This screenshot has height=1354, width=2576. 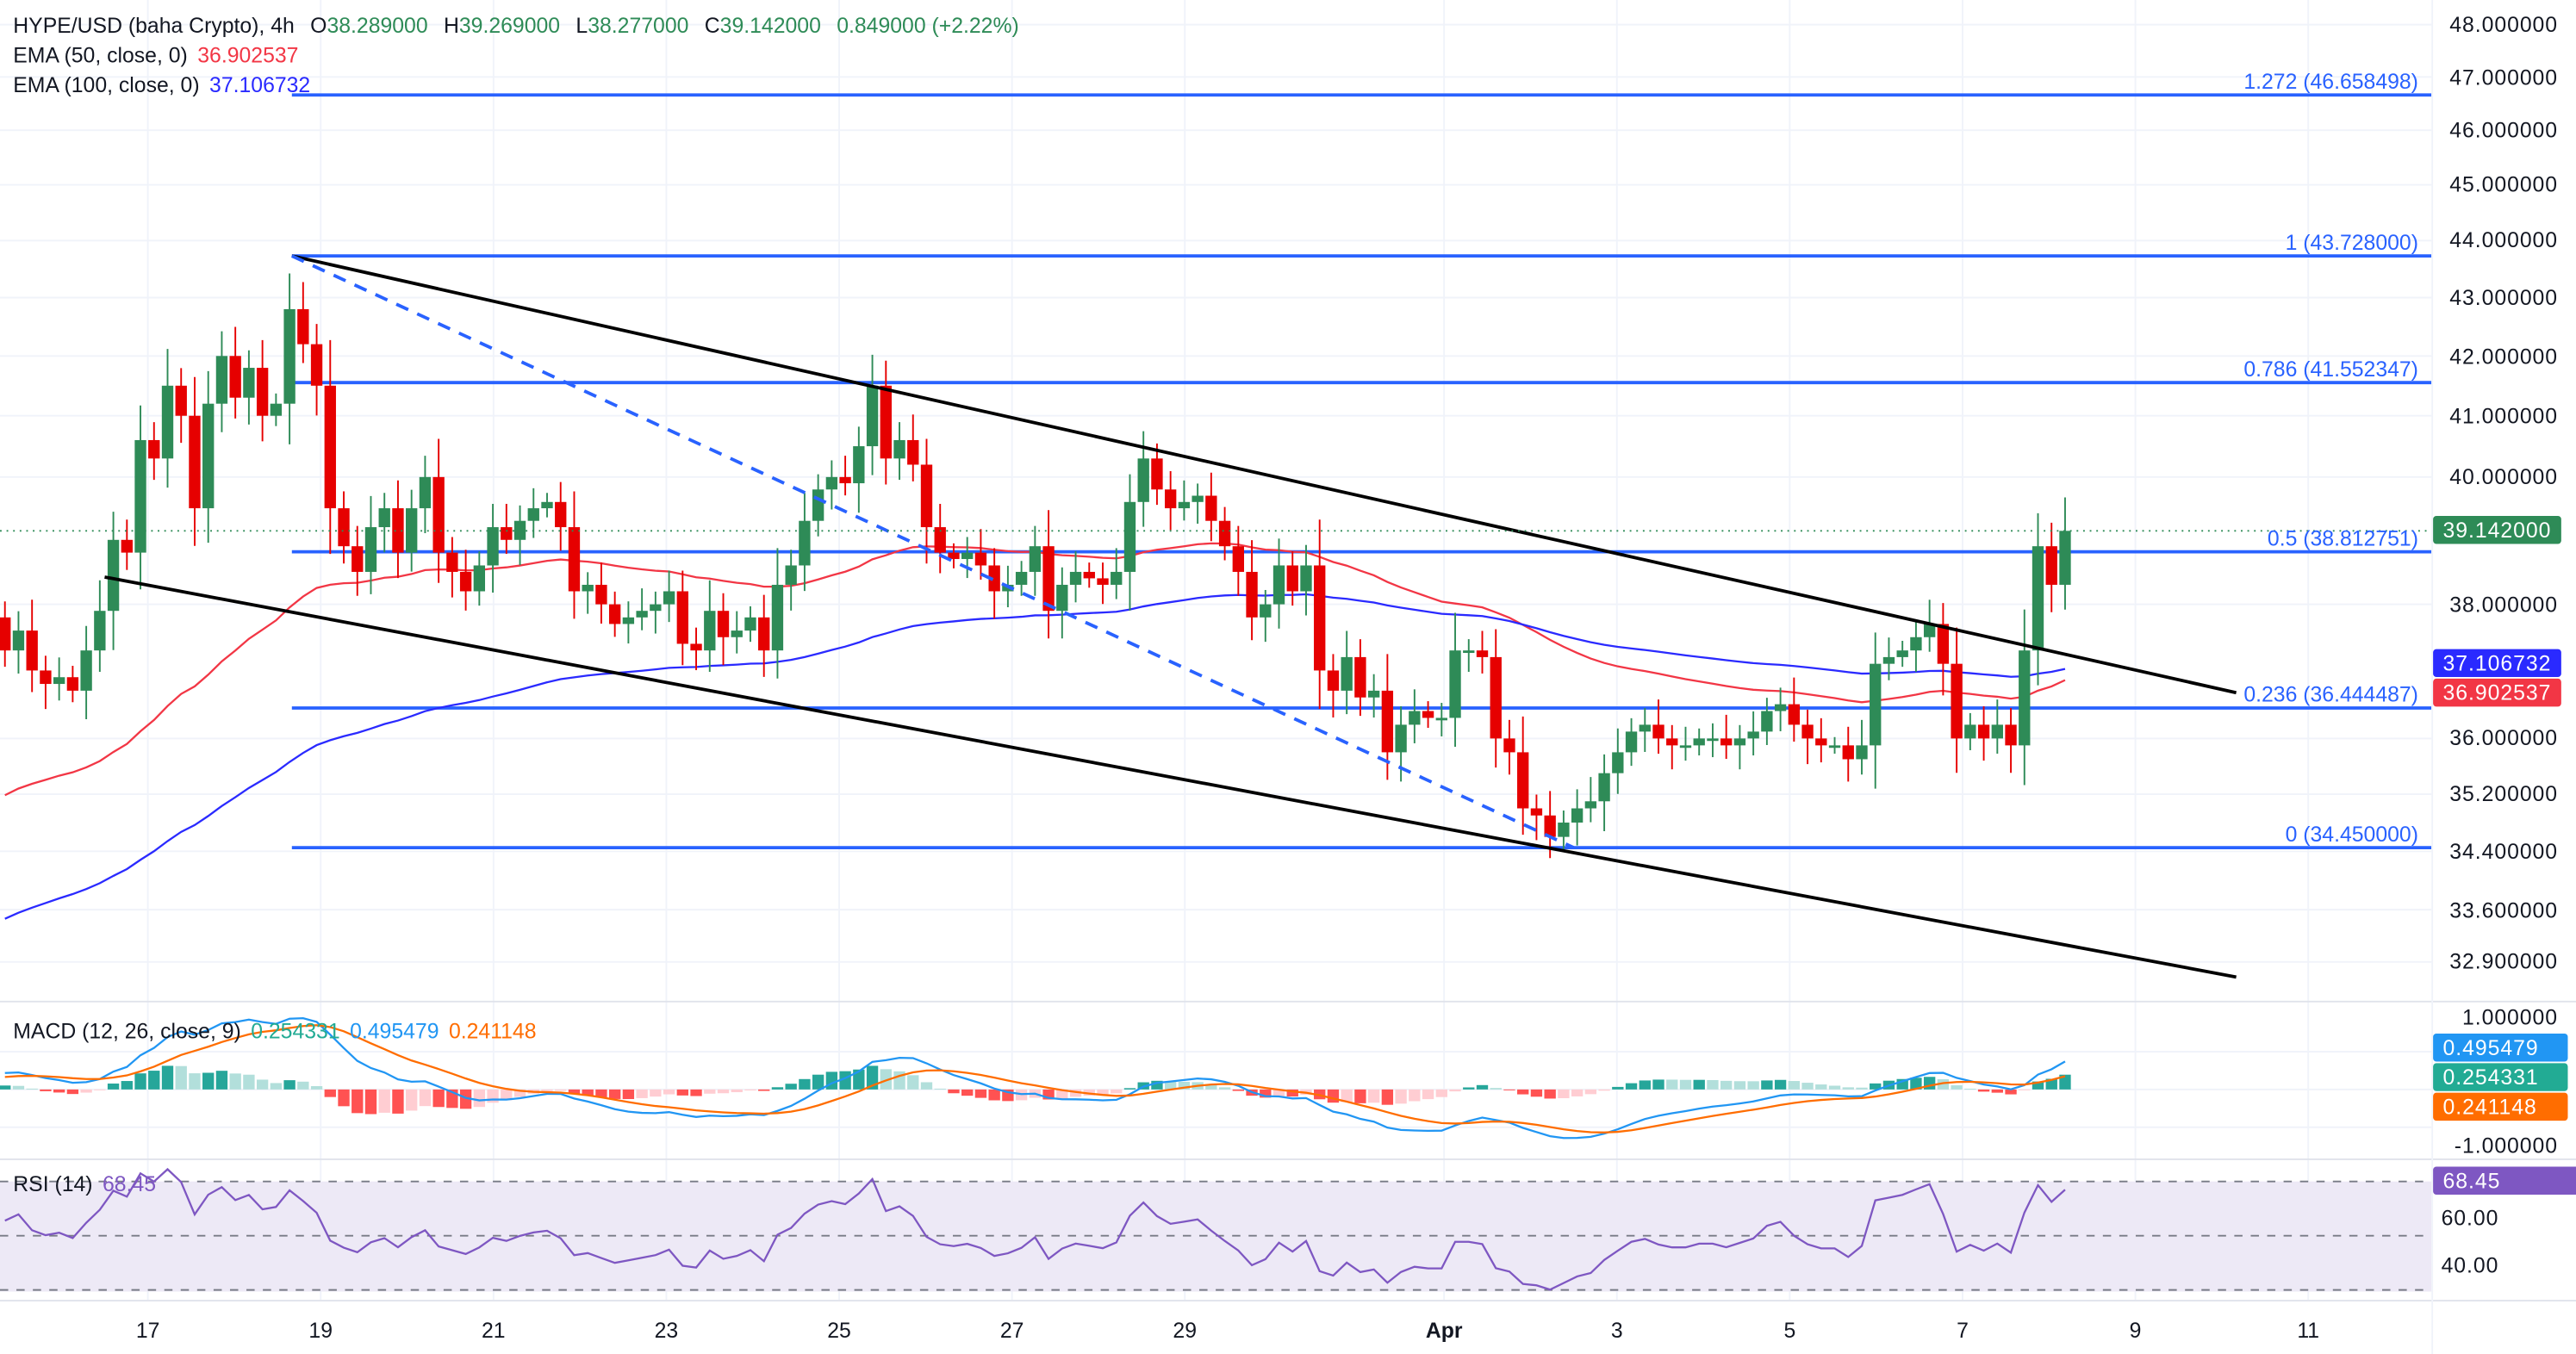 I want to click on time-tick: 19, so click(x=321, y=1330).